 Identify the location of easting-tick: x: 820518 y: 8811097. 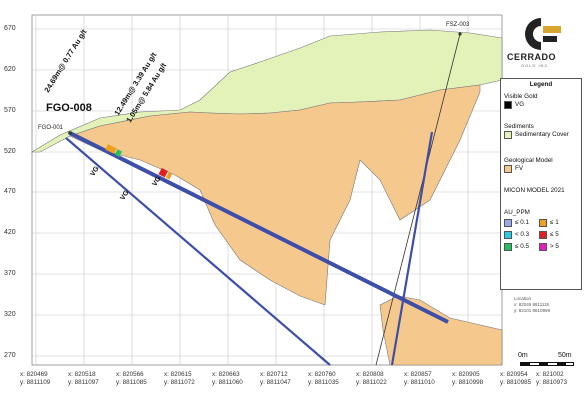
(83, 378).